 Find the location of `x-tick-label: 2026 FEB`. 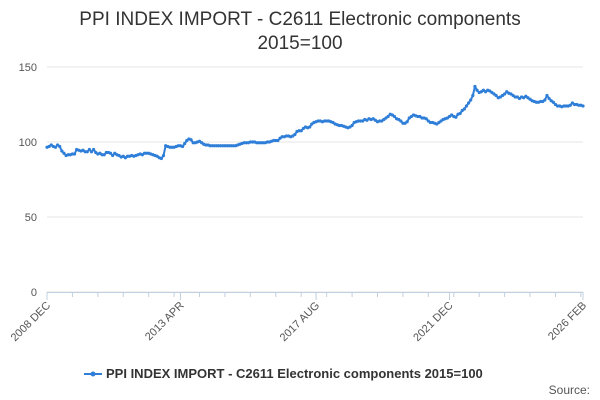

x-tick-label: 2026 FEB is located at coordinates (567, 321).